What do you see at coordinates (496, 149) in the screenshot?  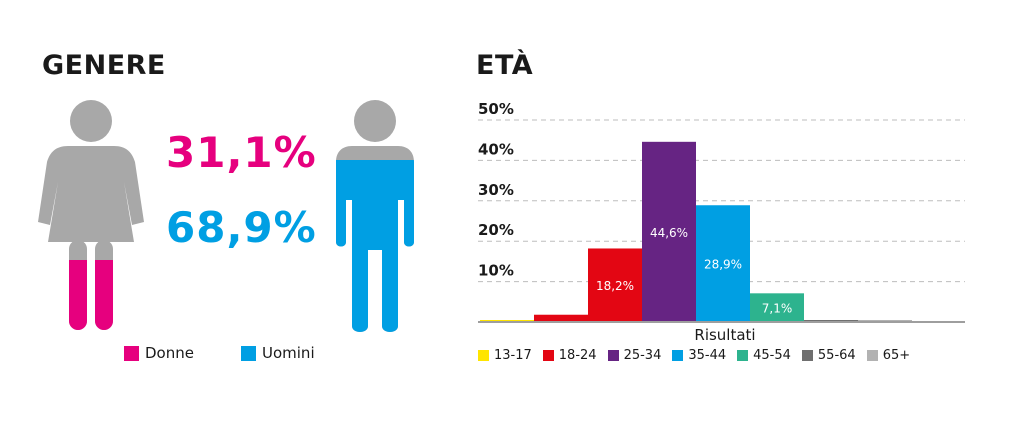 I see `y-tick-label: 40%` at bounding box center [496, 149].